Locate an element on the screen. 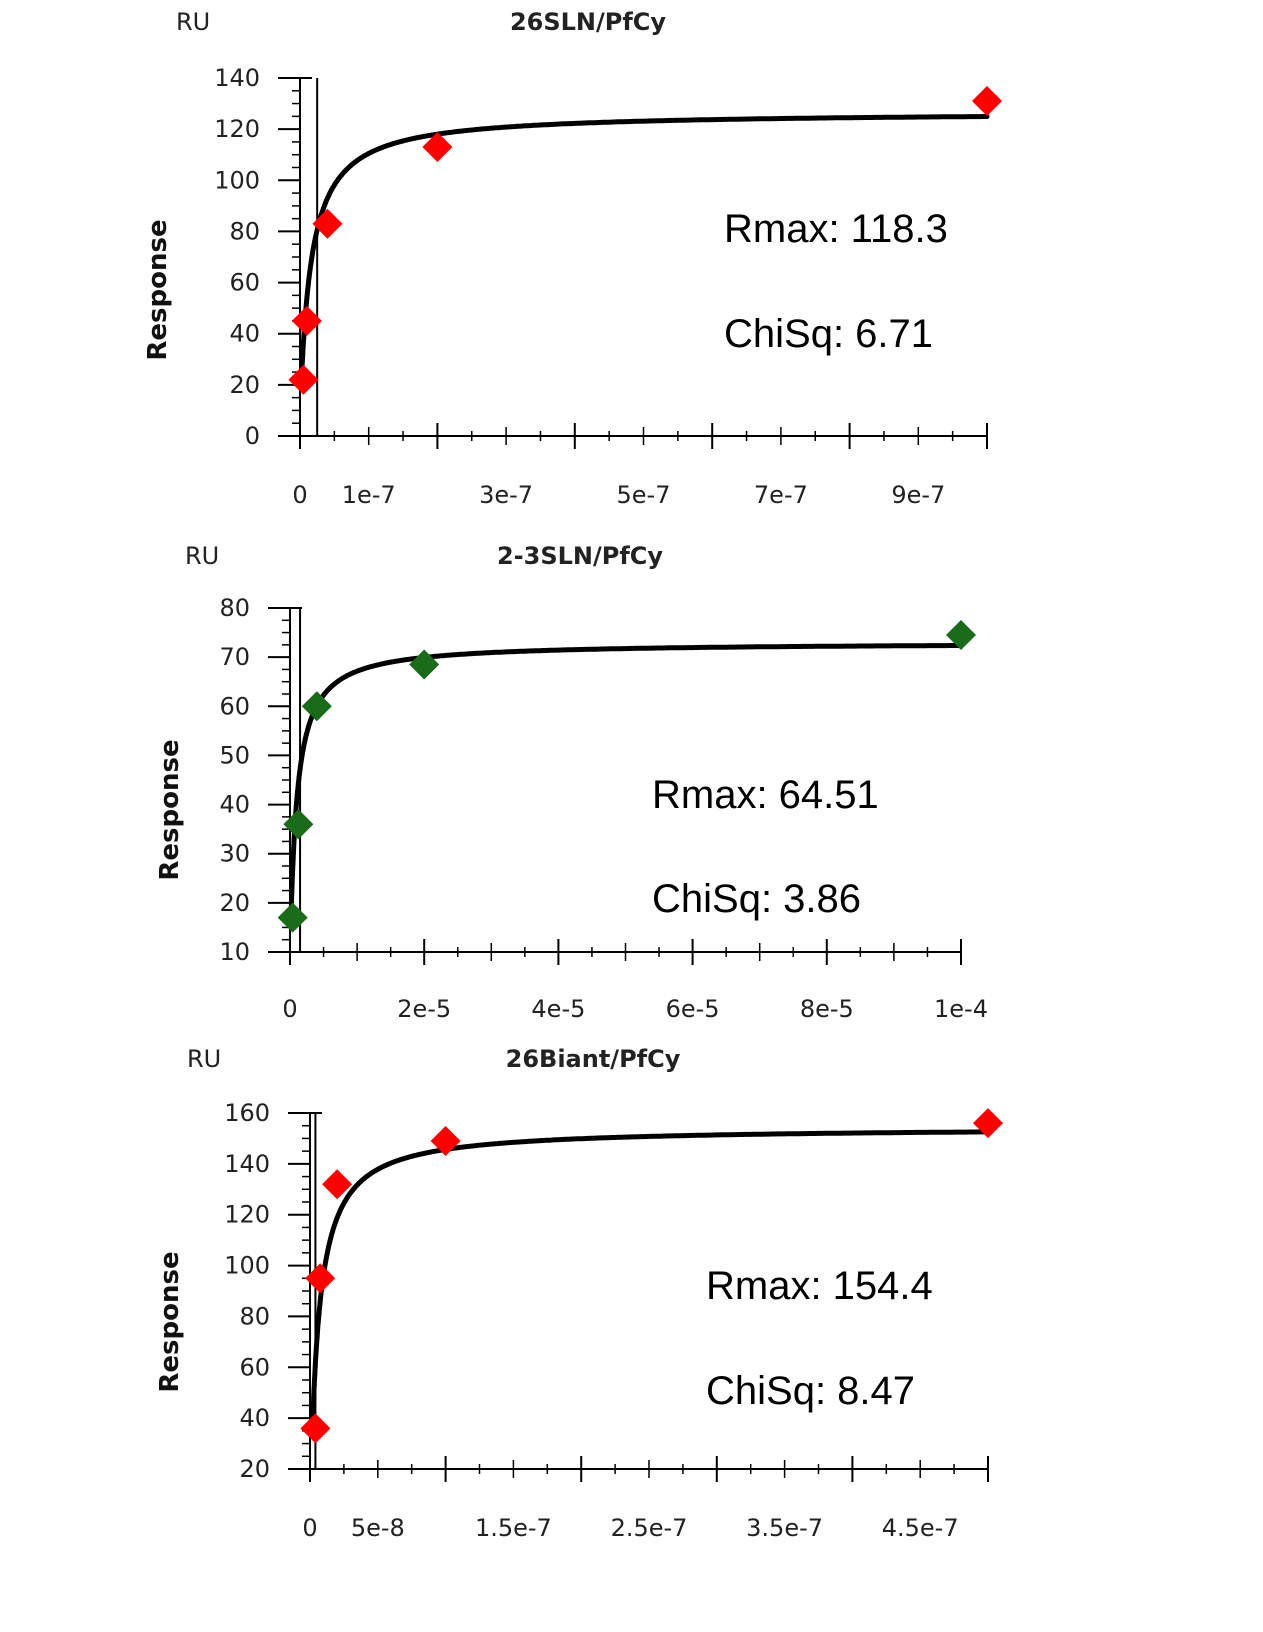 This screenshot has height=1632, width=1263. chart-title: 2-3SLN/PfCy is located at coordinates (580, 556).